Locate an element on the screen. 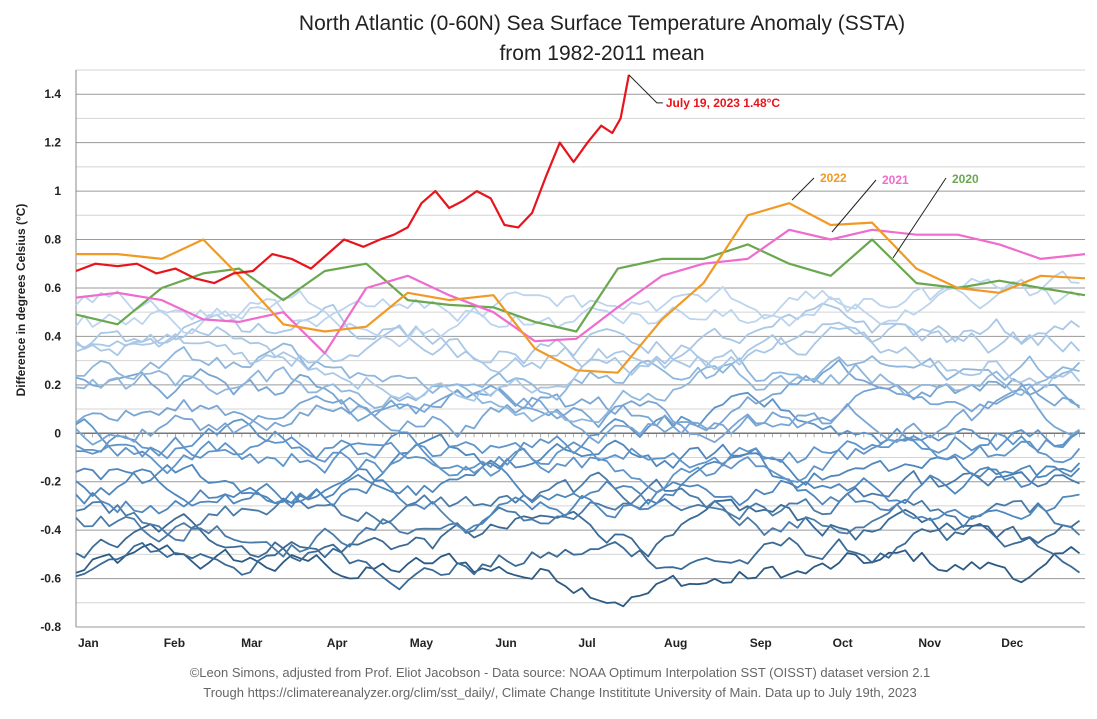 This screenshot has height=719, width=1097. x-tick-label: Jul is located at coordinates (586, 643).